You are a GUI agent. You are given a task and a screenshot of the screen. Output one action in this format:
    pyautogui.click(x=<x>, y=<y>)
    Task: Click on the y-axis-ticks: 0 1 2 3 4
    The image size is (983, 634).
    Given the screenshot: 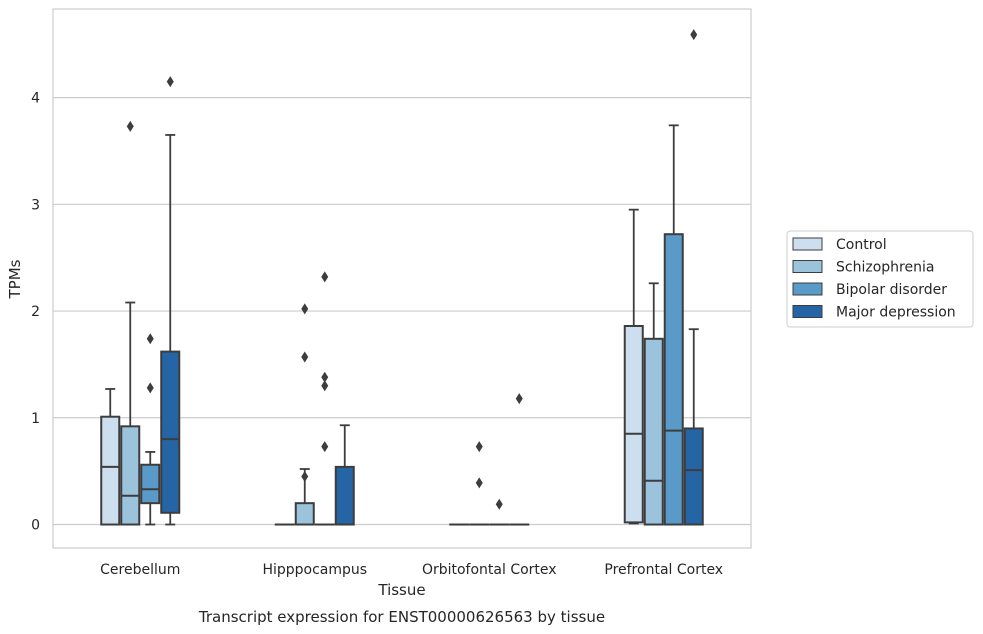 What is the action you would take?
    pyautogui.click(x=35, y=312)
    